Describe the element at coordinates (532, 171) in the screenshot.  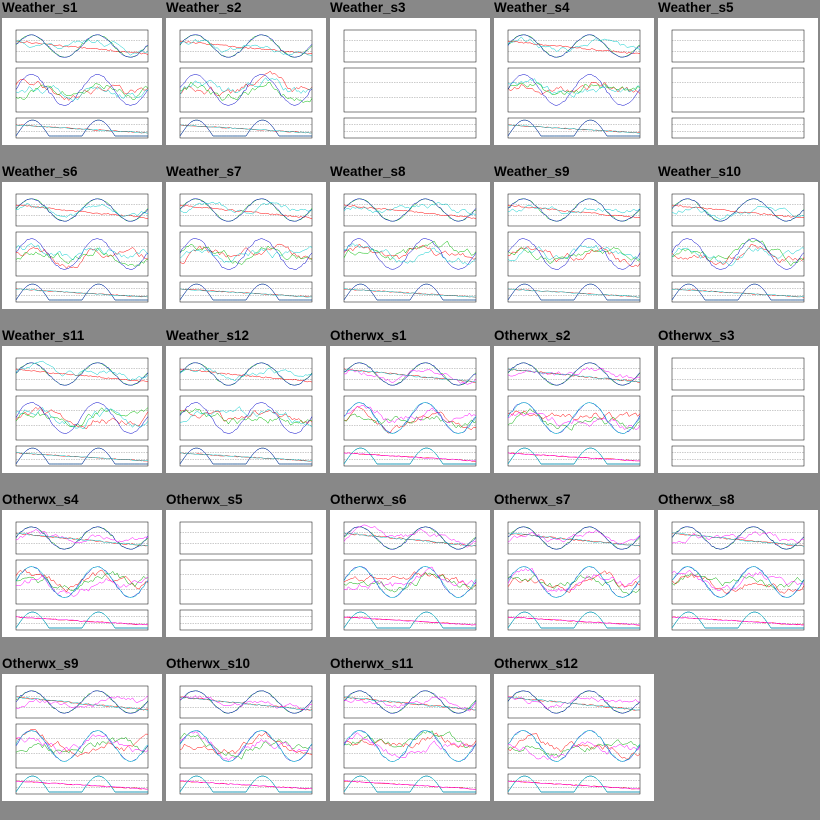
I see `panel-title: Weather_s9` at that location.